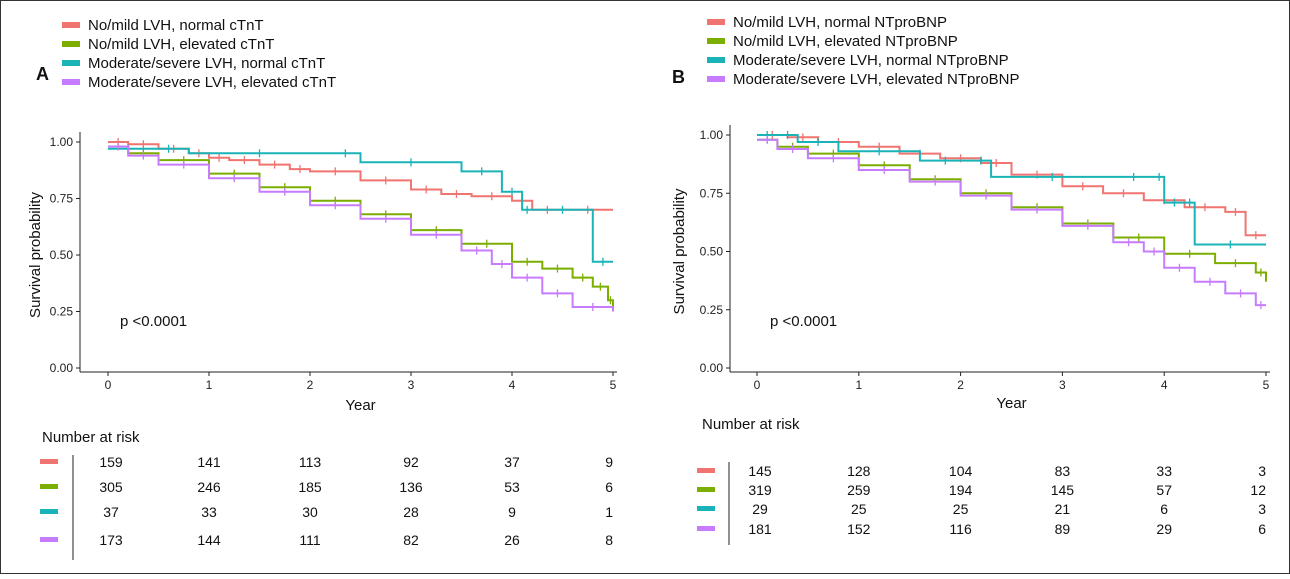  I want to click on risk-count: 144, so click(209, 540).